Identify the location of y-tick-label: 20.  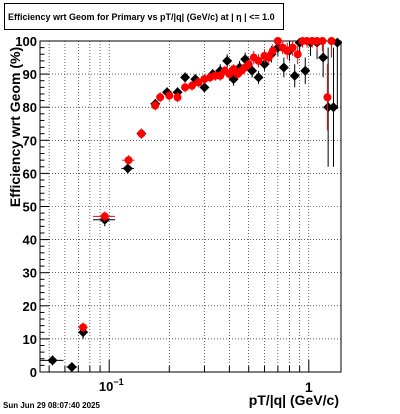
(30, 306).